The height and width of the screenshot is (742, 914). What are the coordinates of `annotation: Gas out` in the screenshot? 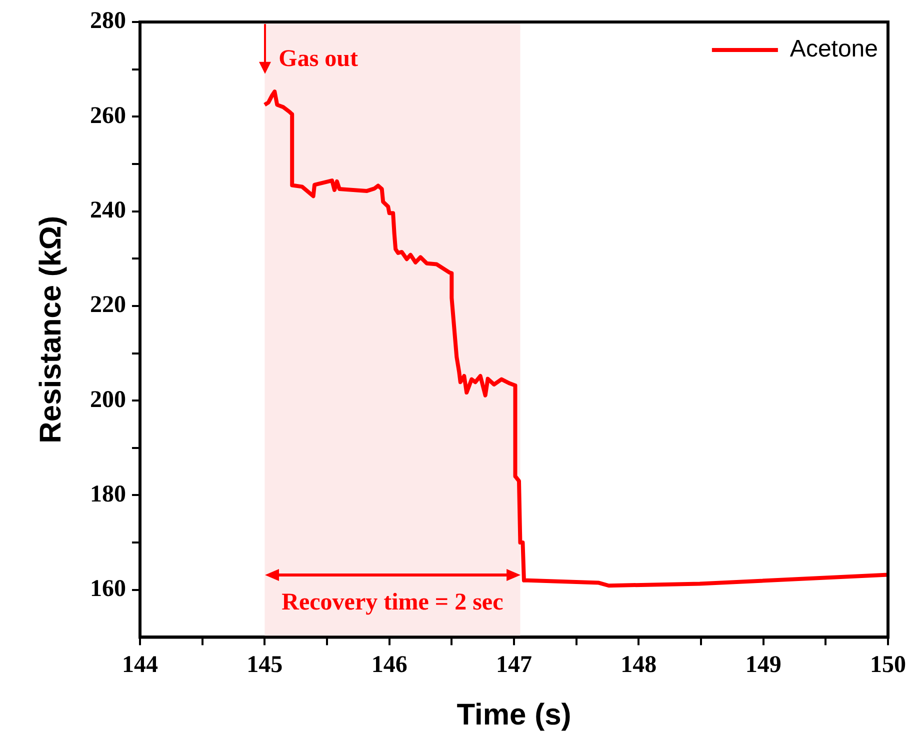 It's located at (318, 59).